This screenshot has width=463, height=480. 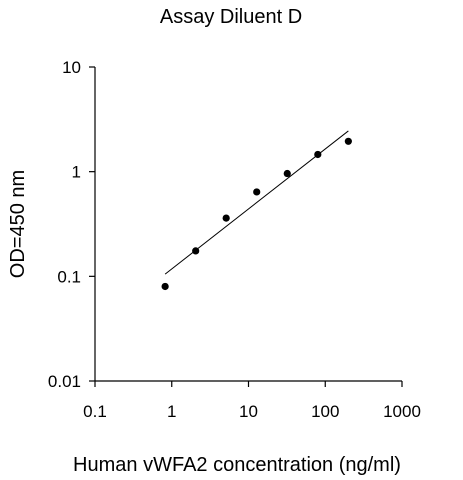 I want to click on x-tick-label: 10, so click(x=248, y=411).